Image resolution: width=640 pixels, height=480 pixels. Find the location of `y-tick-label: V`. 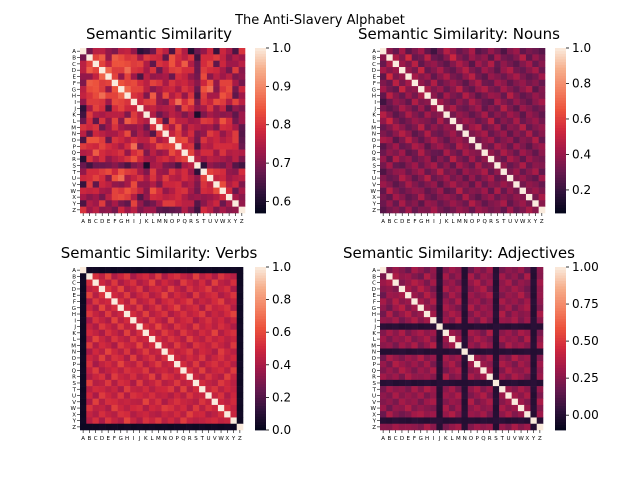

y-tick-label: V is located at coordinates (74, 403).